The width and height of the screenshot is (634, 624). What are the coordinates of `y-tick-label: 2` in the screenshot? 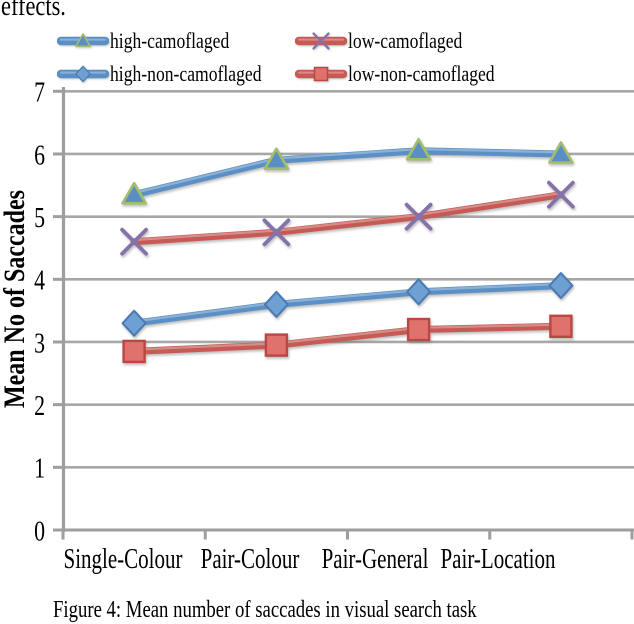 It's located at (39, 407).